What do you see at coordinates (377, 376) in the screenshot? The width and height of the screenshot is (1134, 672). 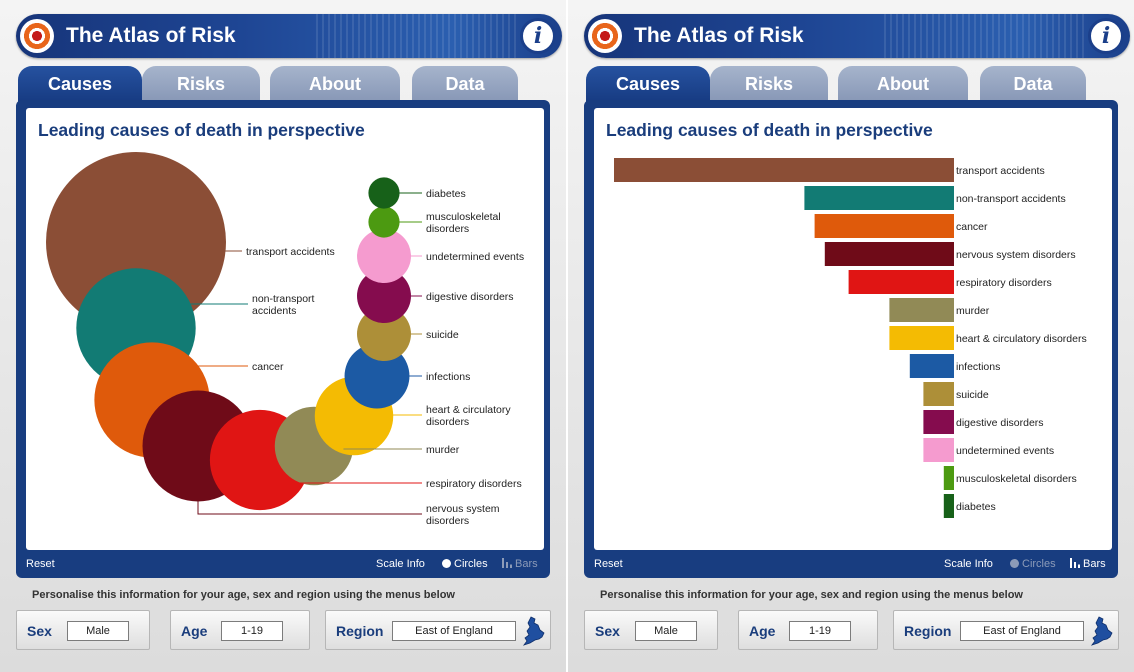 I see `circle-infections` at bounding box center [377, 376].